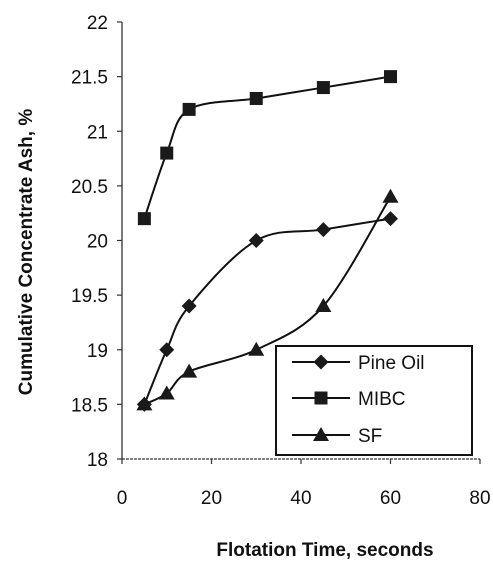 This screenshot has height=568, width=493. I want to click on legend: Pine Oil MIBC SF, so click(374, 400).